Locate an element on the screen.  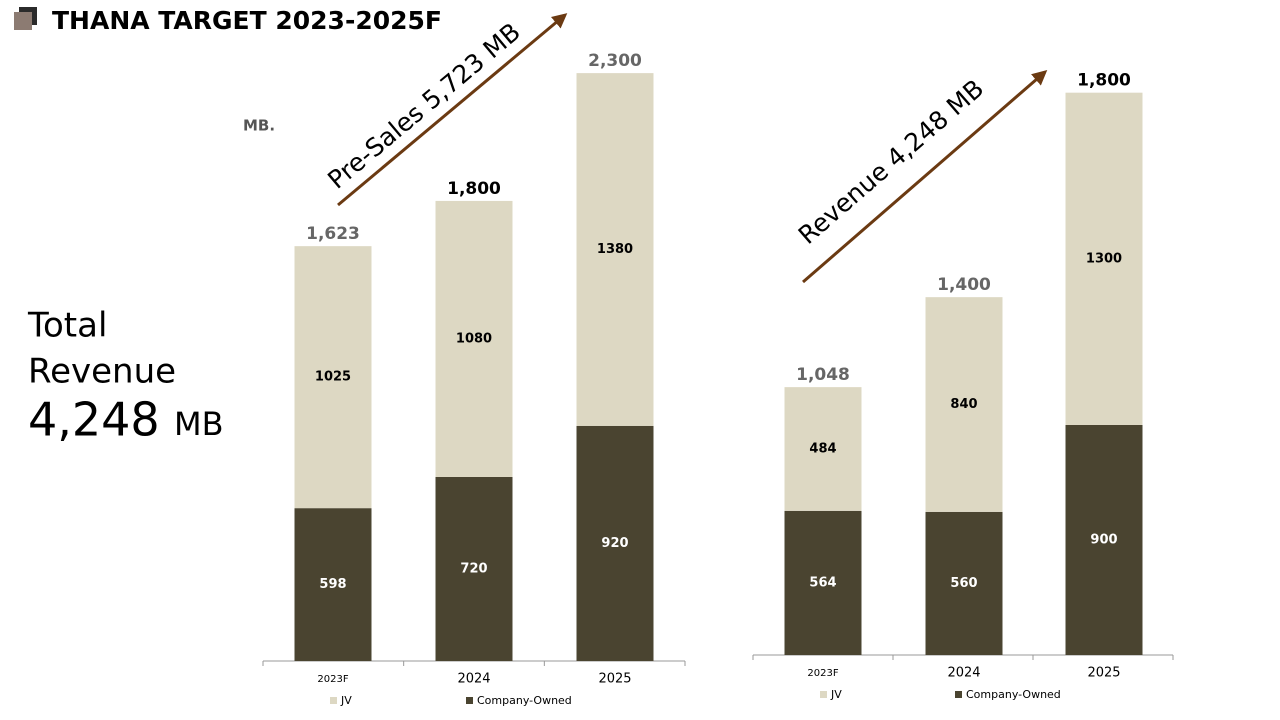
slide-title: THANA TARGET 2023-2025F is located at coordinates (247, 20).